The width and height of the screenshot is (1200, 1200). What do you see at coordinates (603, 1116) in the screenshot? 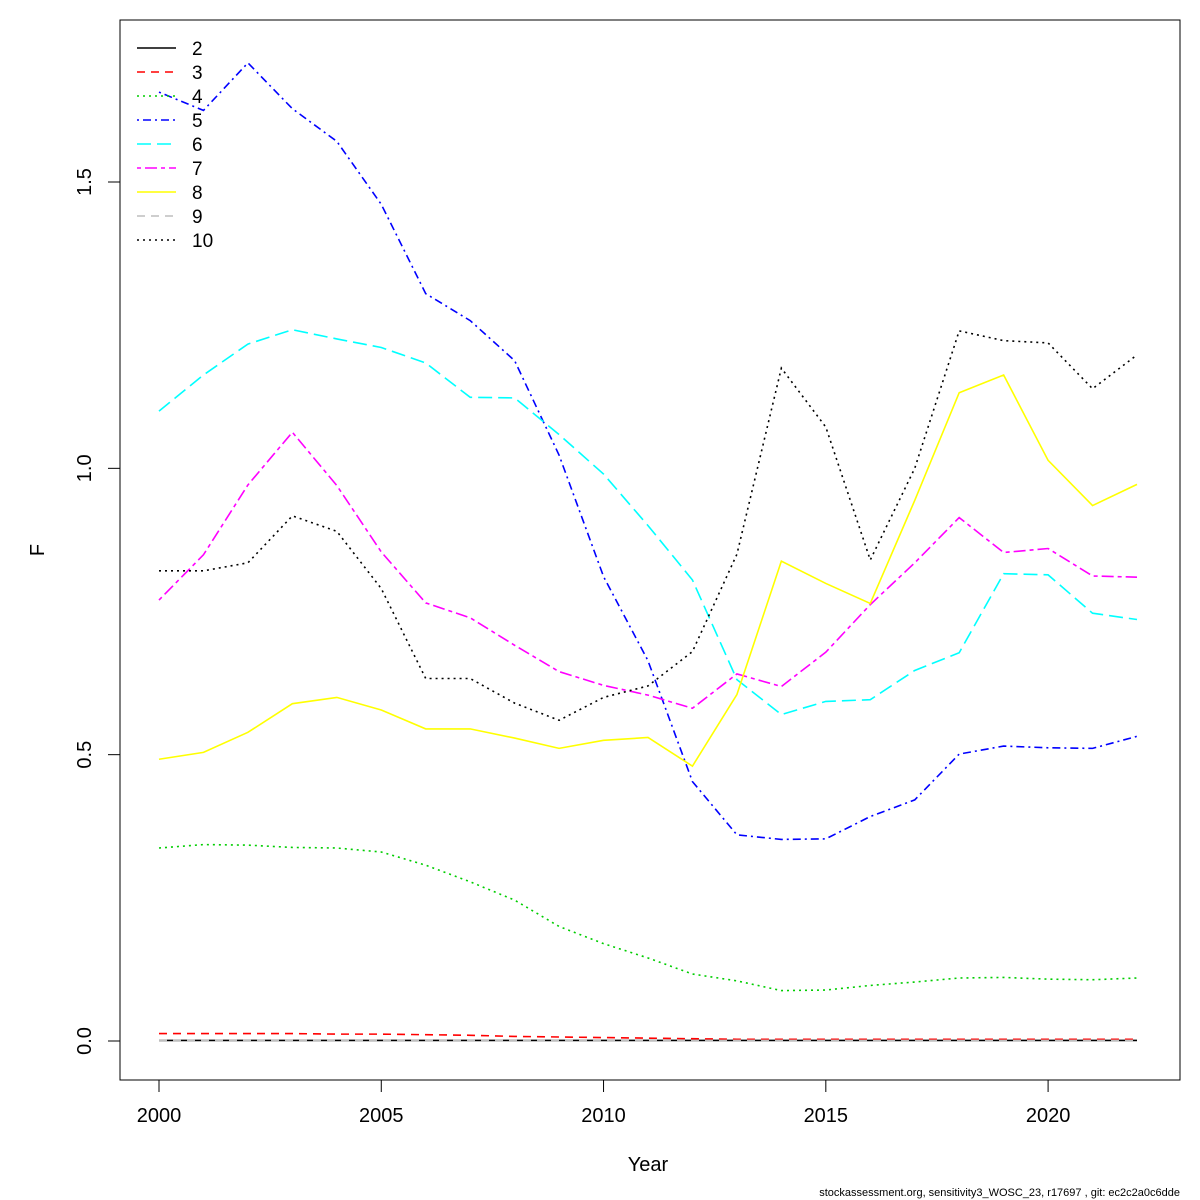
I see `x-tick-label: 2010` at bounding box center [603, 1116].